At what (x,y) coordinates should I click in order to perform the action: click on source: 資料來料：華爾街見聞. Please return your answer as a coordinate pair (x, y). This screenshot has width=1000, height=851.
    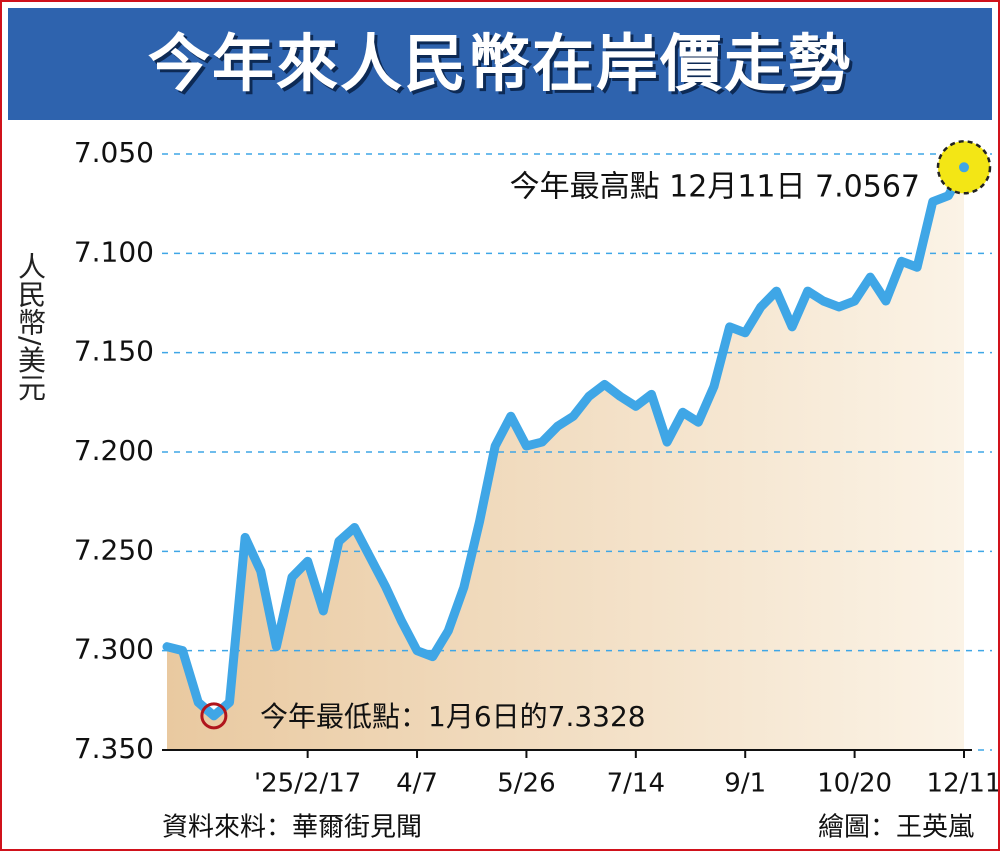
    Looking at the image, I should click on (292, 828).